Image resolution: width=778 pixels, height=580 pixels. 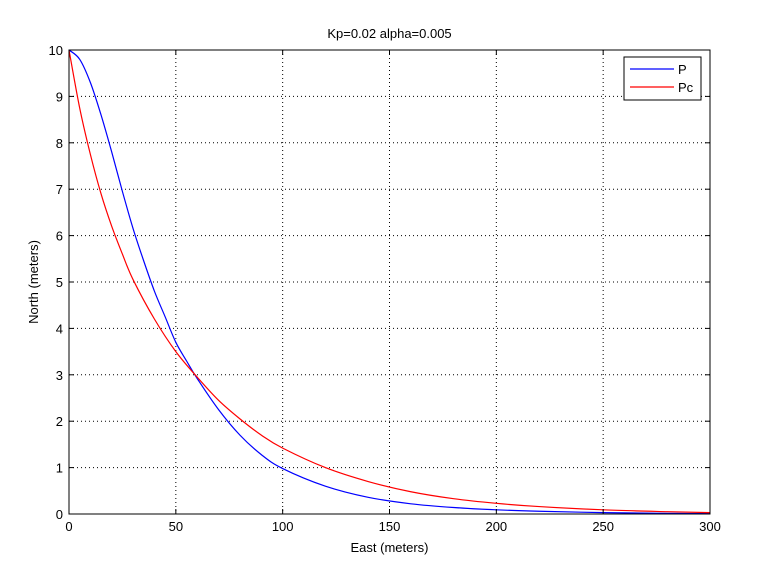 I want to click on y-tick-label: 3, so click(x=59, y=375).